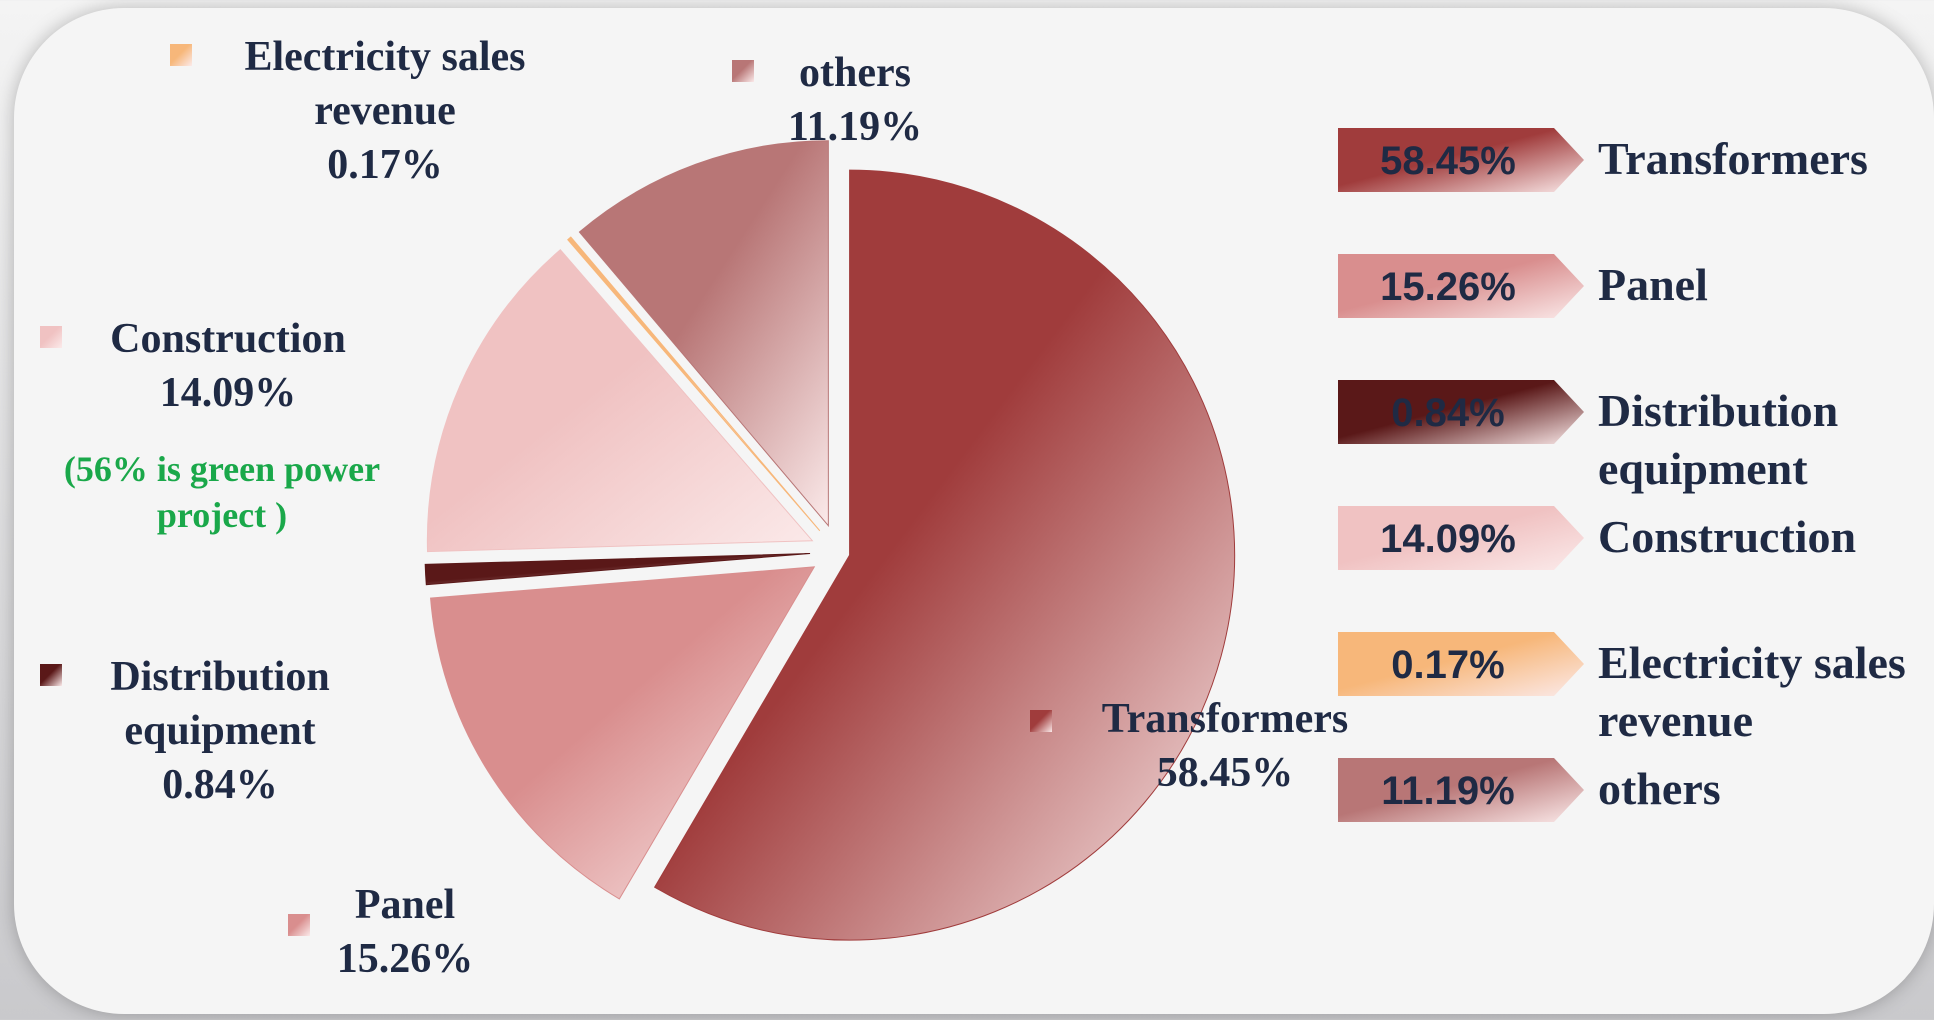 This screenshot has width=1934, height=1020. I want to click on slice-name: Transformers, so click(1225, 719).